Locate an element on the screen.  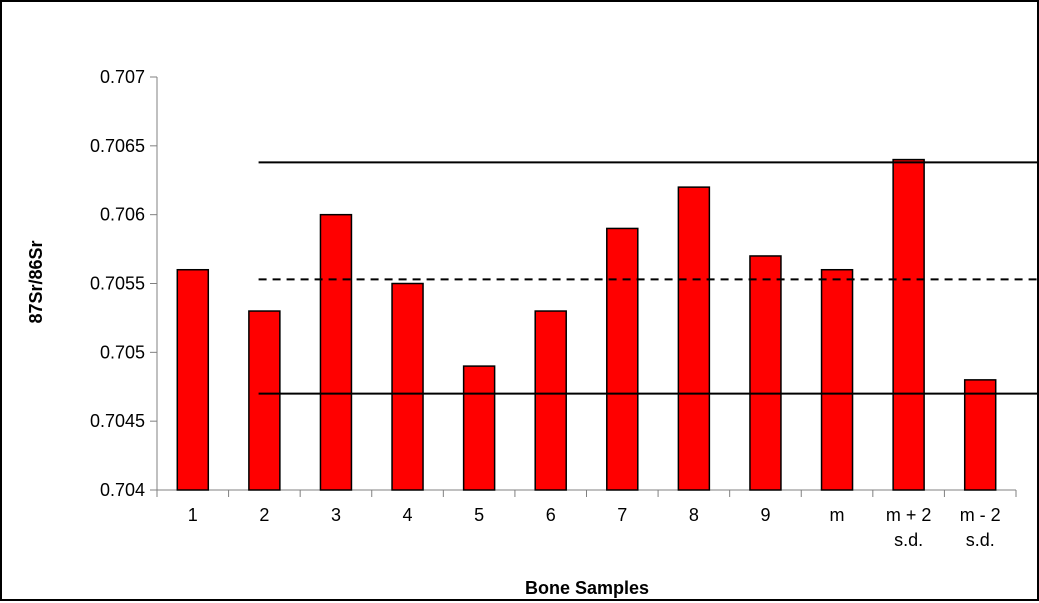
y-tick-label: 0.706 is located at coordinates (122, 215).